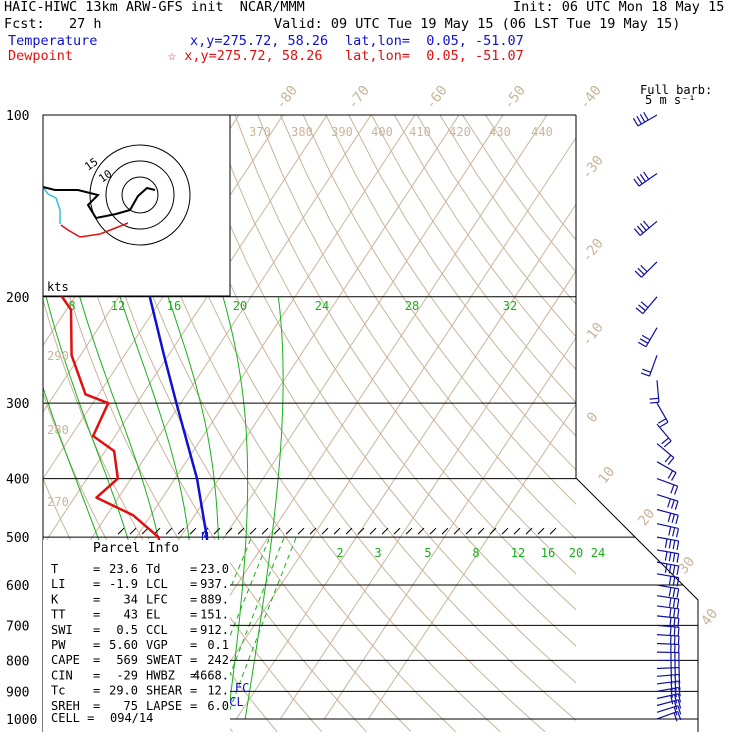  I want to click on dry-adiabat-label: 420, so click(460, 132).